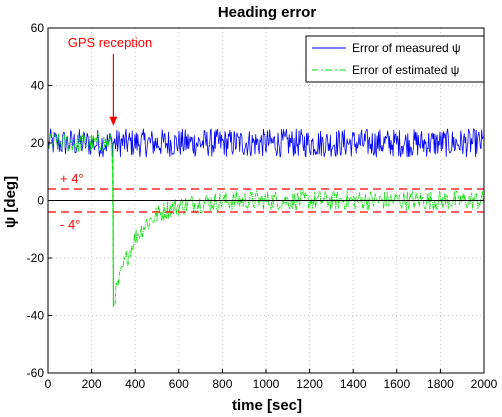  What do you see at coordinates (406, 48) in the screenshot?
I see `legend-label-measured: Error of measured ψ` at bounding box center [406, 48].